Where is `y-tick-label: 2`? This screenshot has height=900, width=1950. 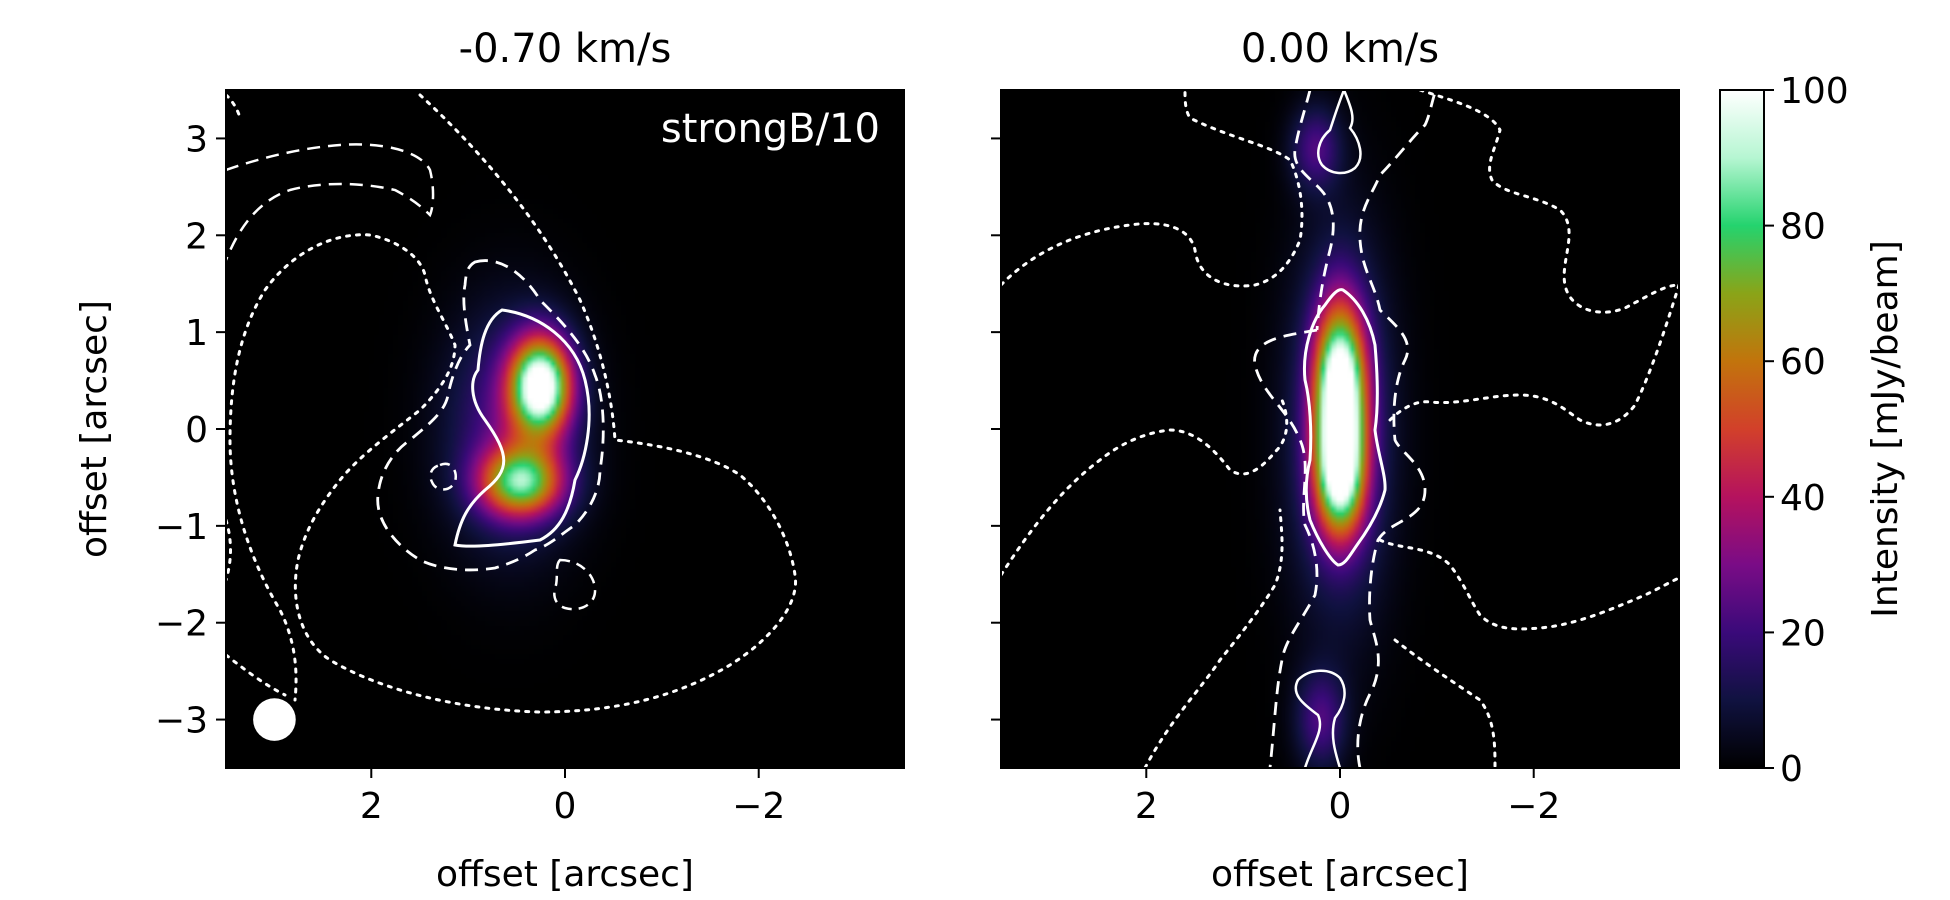 y-tick-label: 2 is located at coordinates (196, 236).